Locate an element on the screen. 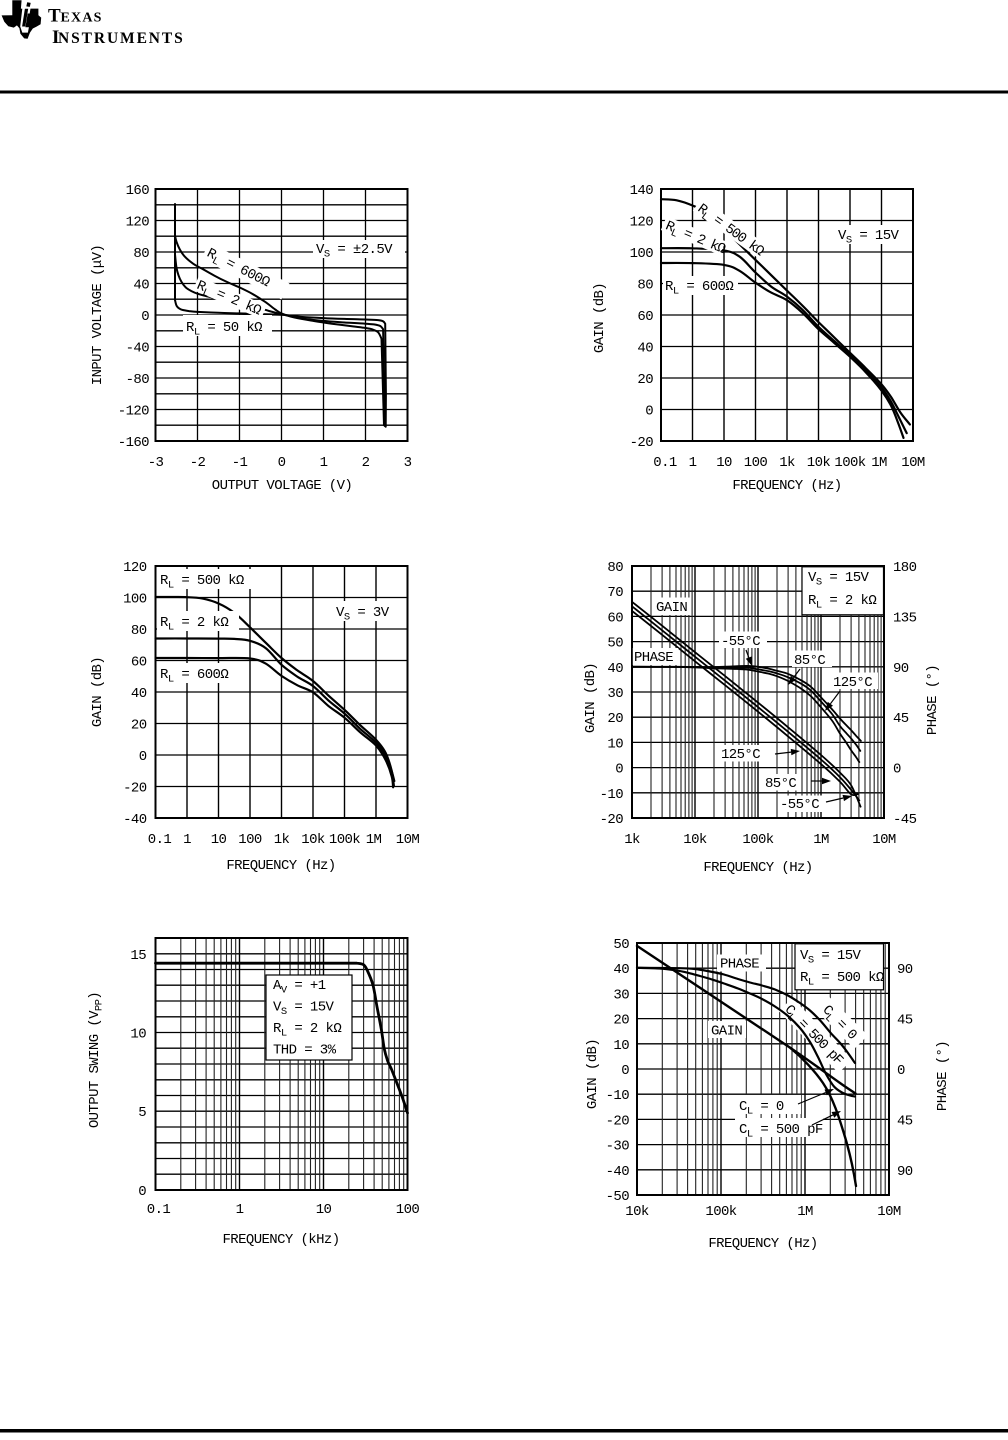 The image size is (1008, 1440). svg-text: -55°C is located at coordinates (740, 642).